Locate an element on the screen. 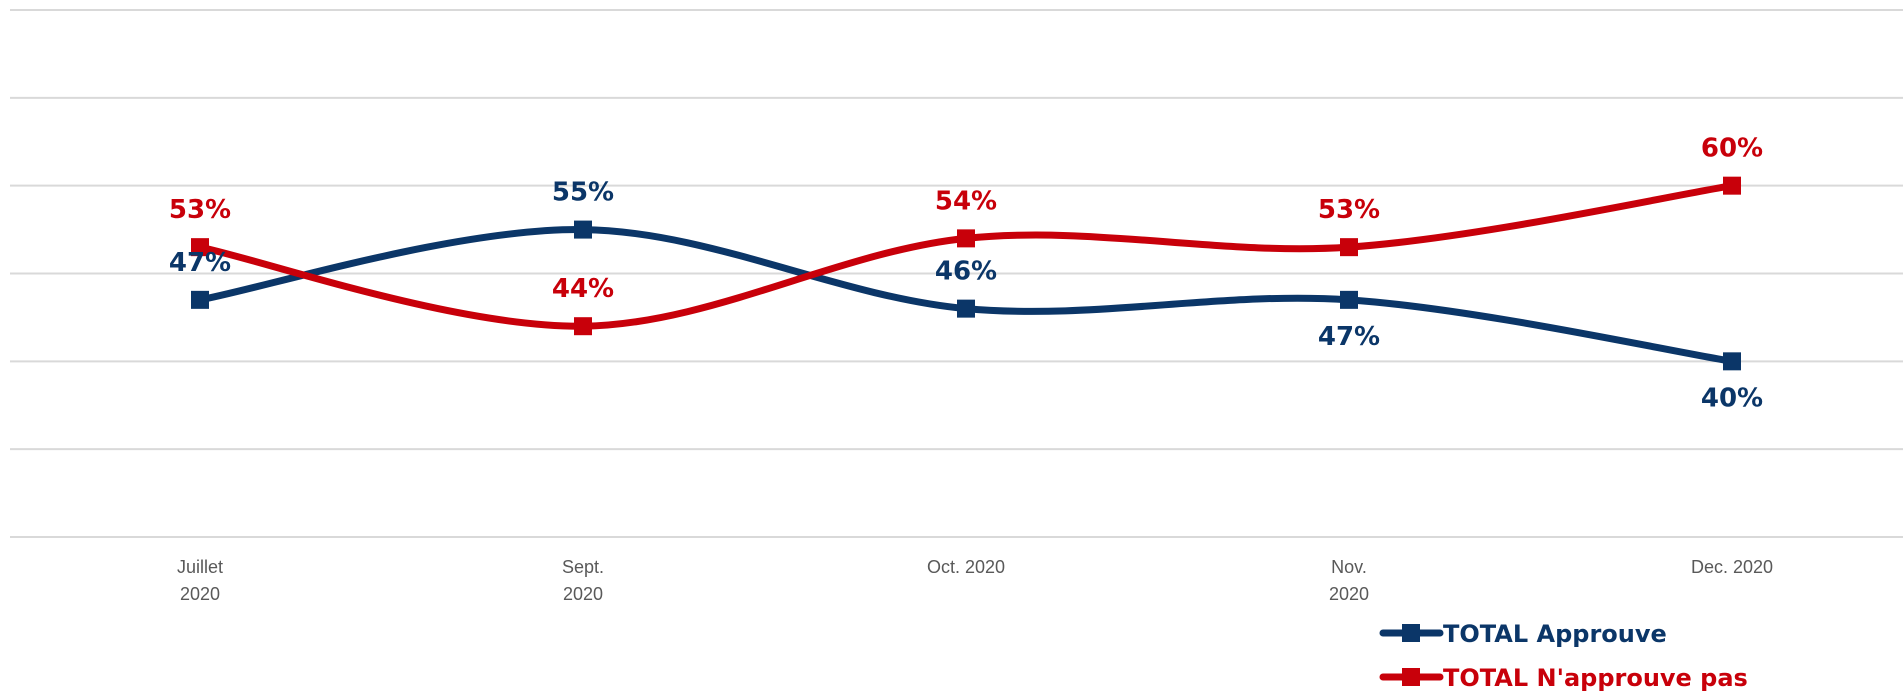 The height and width of the screenshot is (693, 1903). data-label: 40% is located at coordinates (1732, 398).